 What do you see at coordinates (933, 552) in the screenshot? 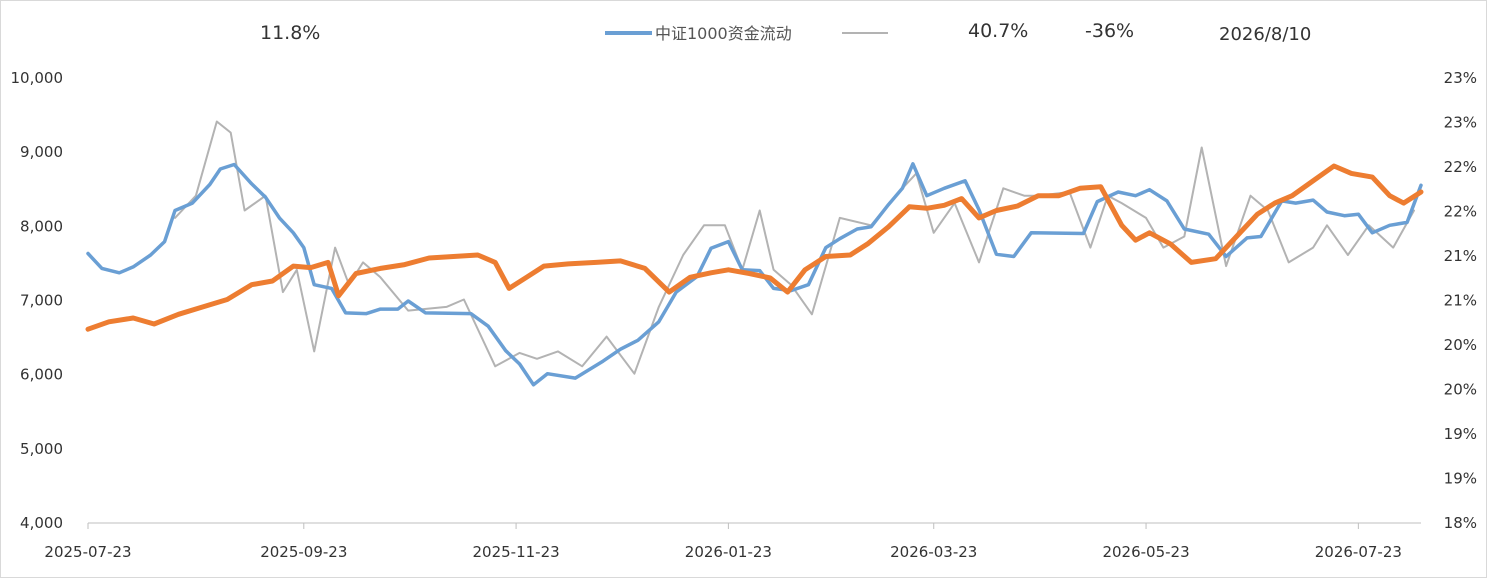
I see `x-tick-label: 2026-03-23` at bounding box center [933, 552].